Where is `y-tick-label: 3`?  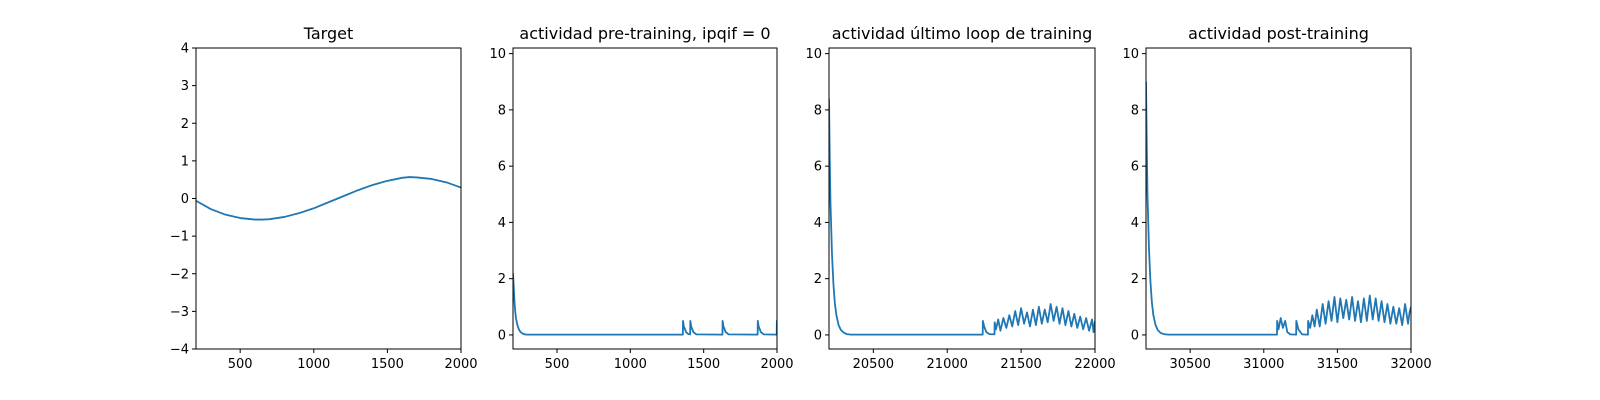 y-tick-label: 3 is located at coordinates (185, 86).